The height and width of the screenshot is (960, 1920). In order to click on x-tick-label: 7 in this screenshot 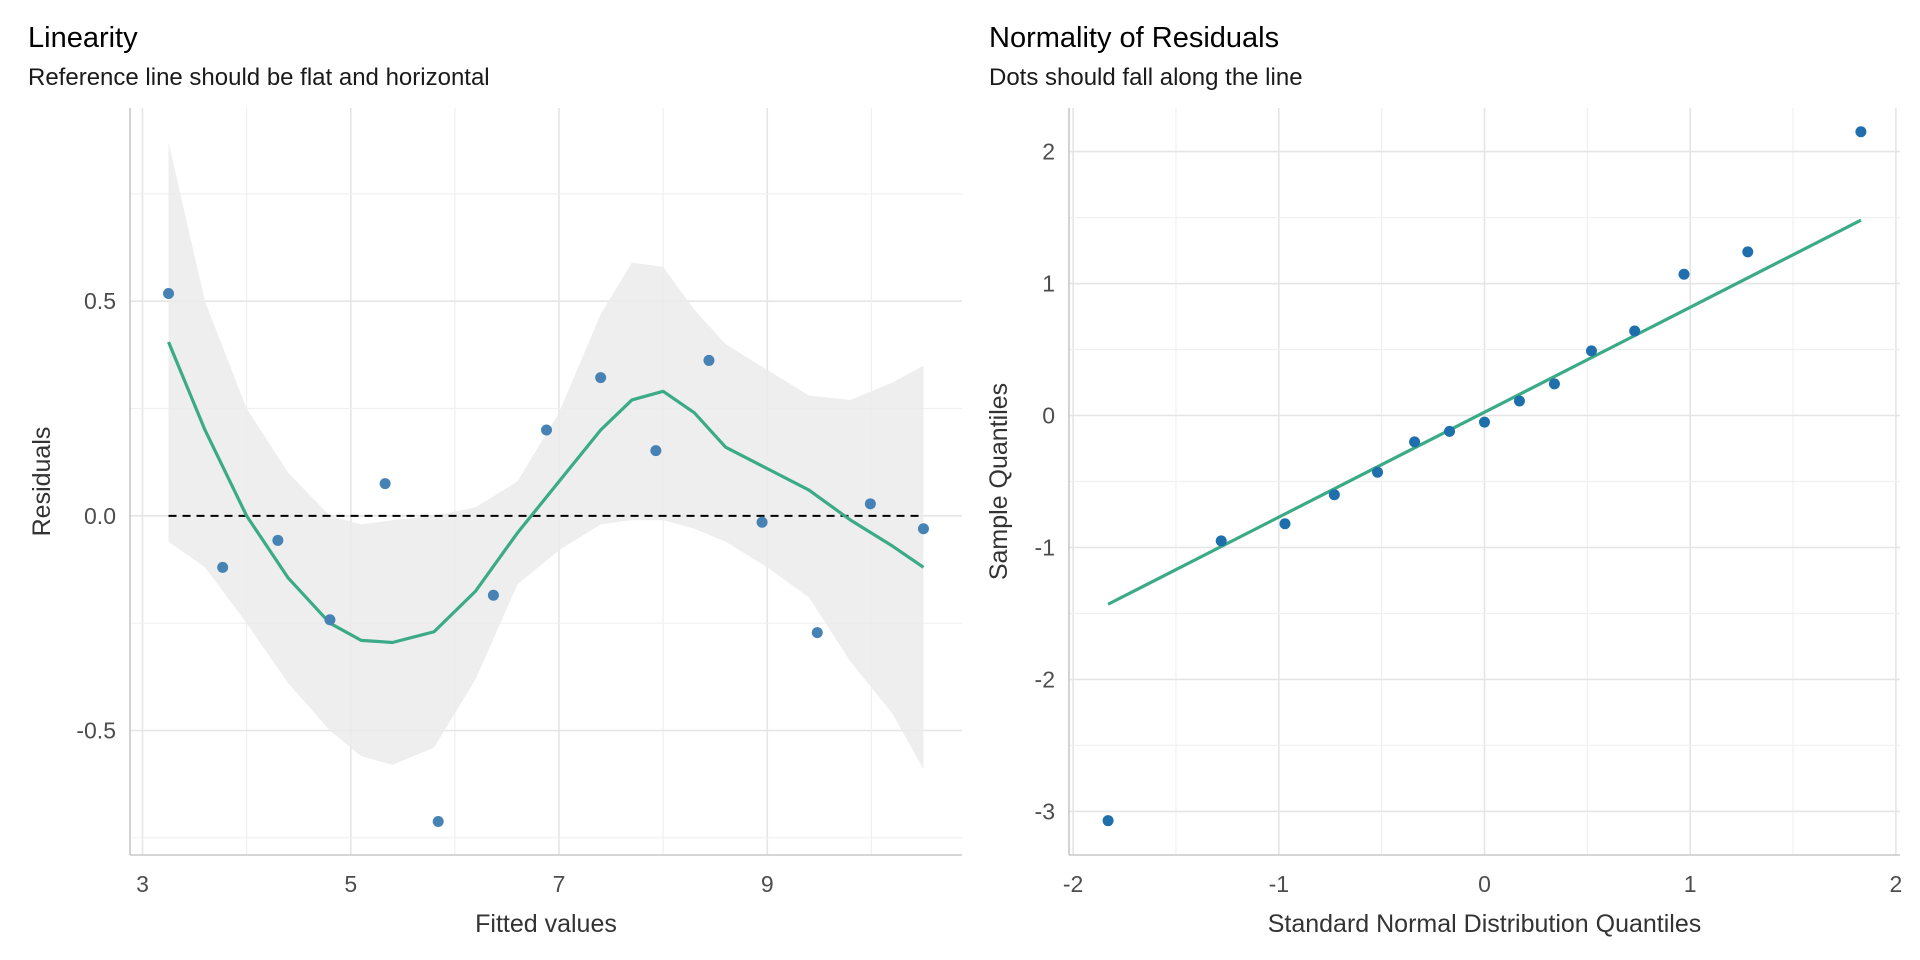, I will do `click(559, 884)`.